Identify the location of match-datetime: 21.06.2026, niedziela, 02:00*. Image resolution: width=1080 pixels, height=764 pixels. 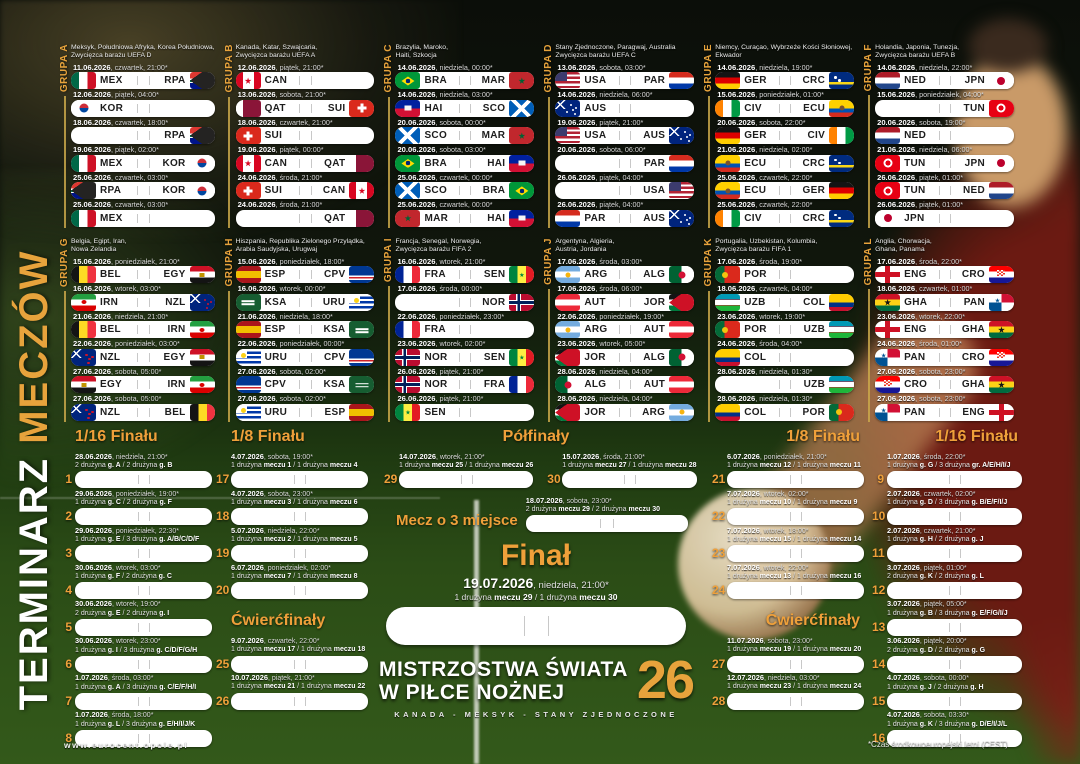
(765, 150).